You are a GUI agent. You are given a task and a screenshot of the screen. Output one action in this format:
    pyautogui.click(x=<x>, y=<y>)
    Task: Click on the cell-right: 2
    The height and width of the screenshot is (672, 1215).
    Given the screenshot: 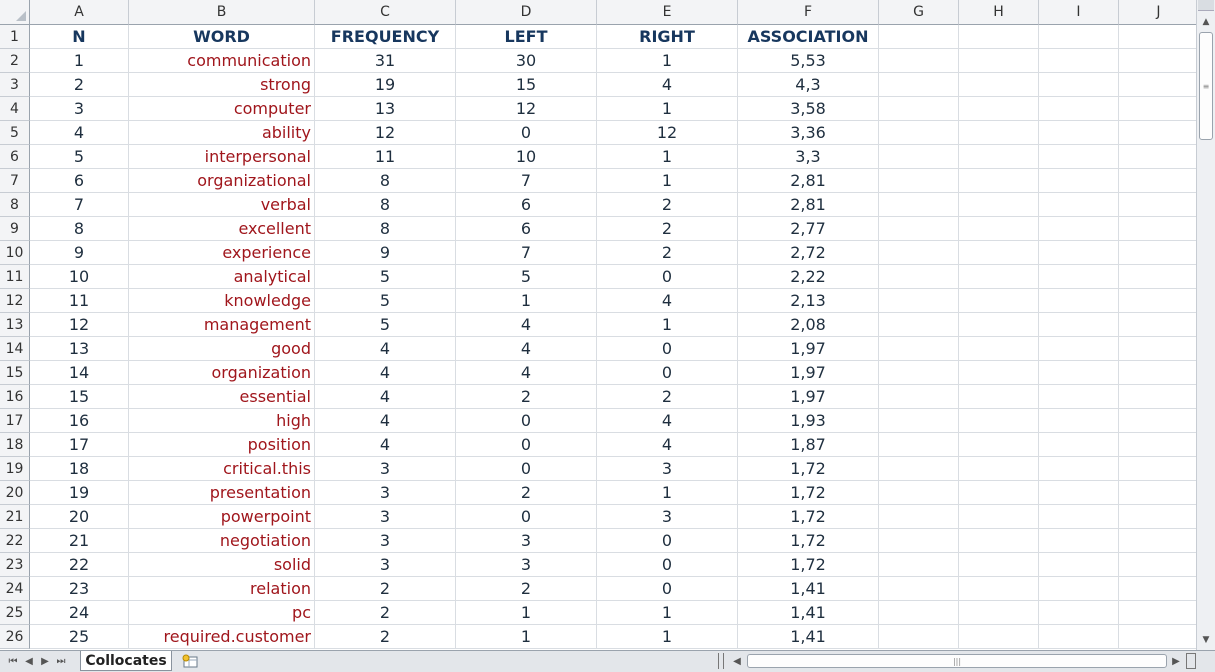 What is the action you would take?
    pyautogui.click(x=667, y=253)
    